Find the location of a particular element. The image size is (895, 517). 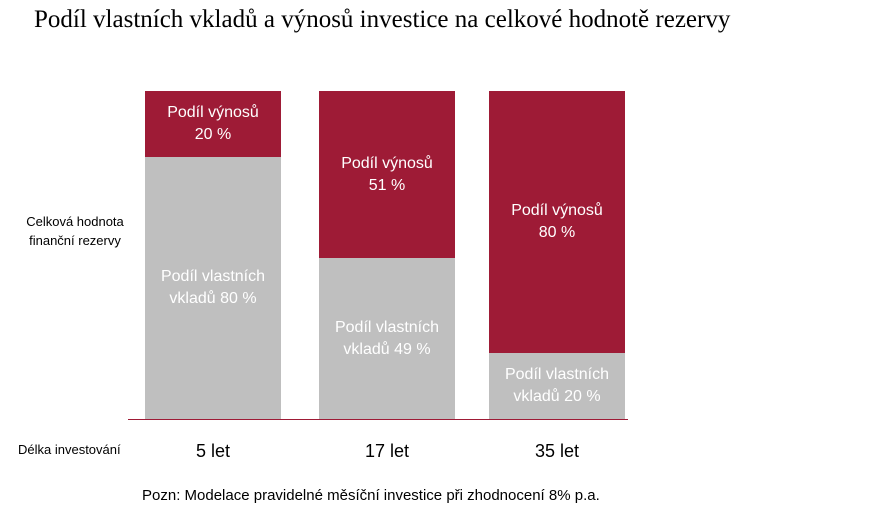

value-label: 51 % is located at coordinates (387, 185).